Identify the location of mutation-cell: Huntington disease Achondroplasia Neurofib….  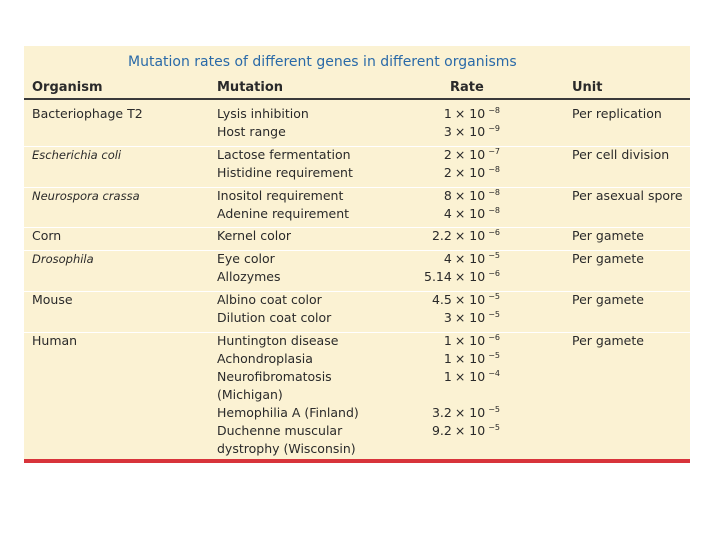
(288, 395).